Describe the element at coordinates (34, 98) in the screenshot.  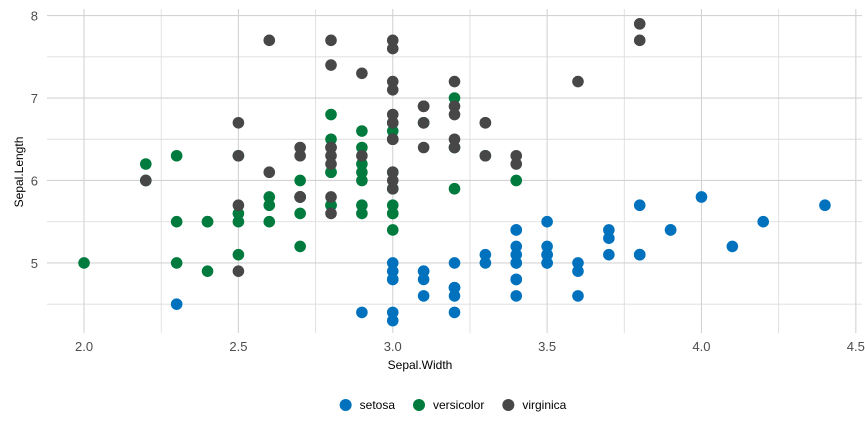
I see `y-tick-label: 7` at that location.